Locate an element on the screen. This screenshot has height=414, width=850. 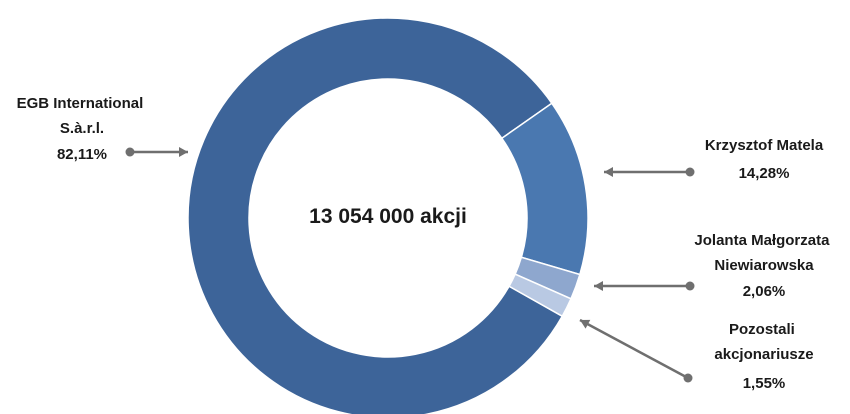
slice-label-pozostali-line2: akcjonariusze is located at coordinates (763, 354).